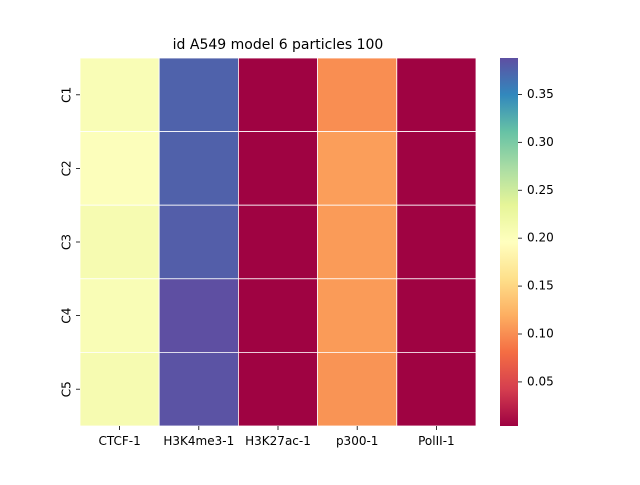 The width and height of the screenshot is (640, 485). What do you see at coordinates (540, 381) in the screenshot?
I see `colorbar-tick-label: 0.05` at bounding box center [540, 381].